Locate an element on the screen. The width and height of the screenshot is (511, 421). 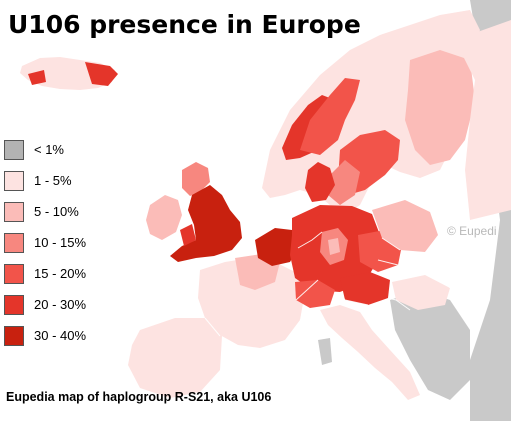
region-austria is located at coordinates (365, 288).